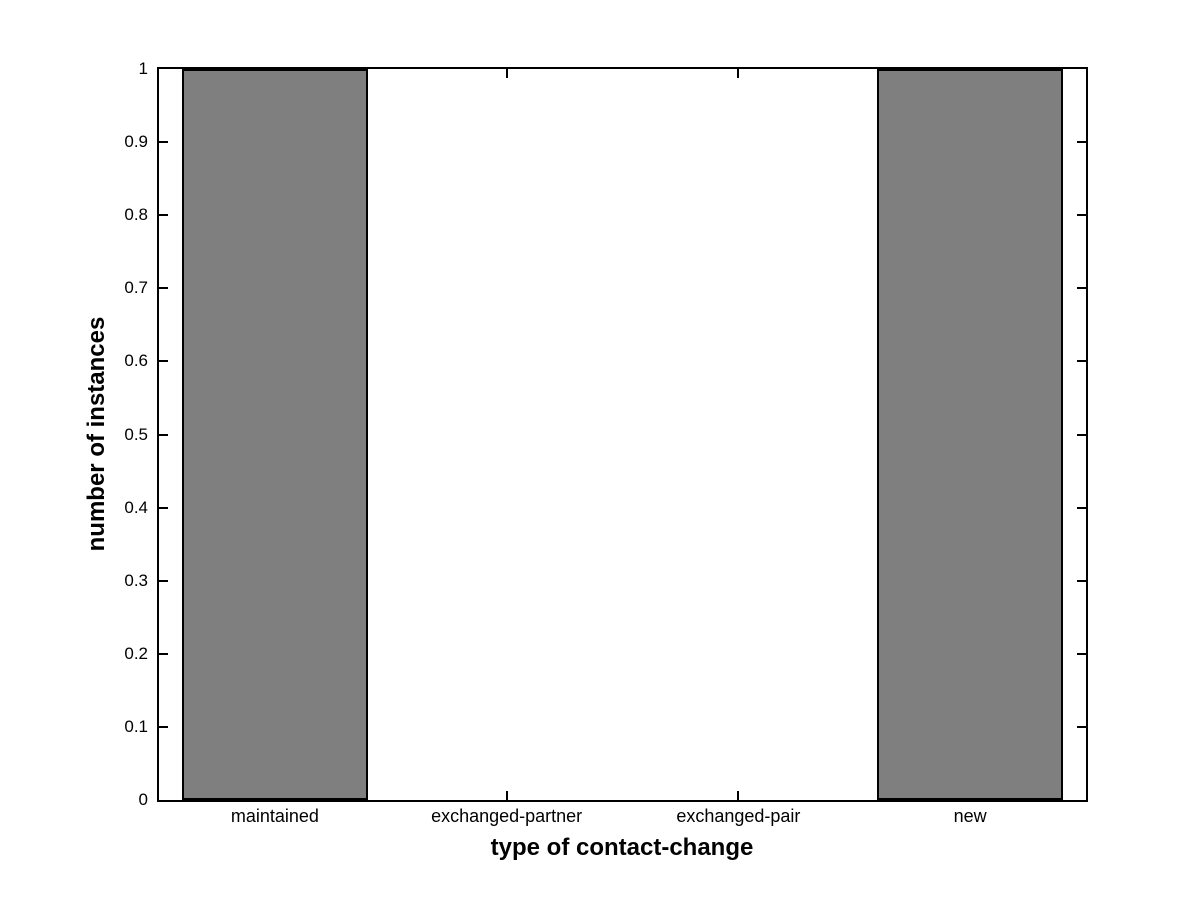 Image resolution: width=1201 pixels, height=901 pixels. What do you see at coordinates (507, 816) in the screenshot?
I see `x-tick-label-exchanged-partner: exchanged-partner` at bounding box center [507, 816].